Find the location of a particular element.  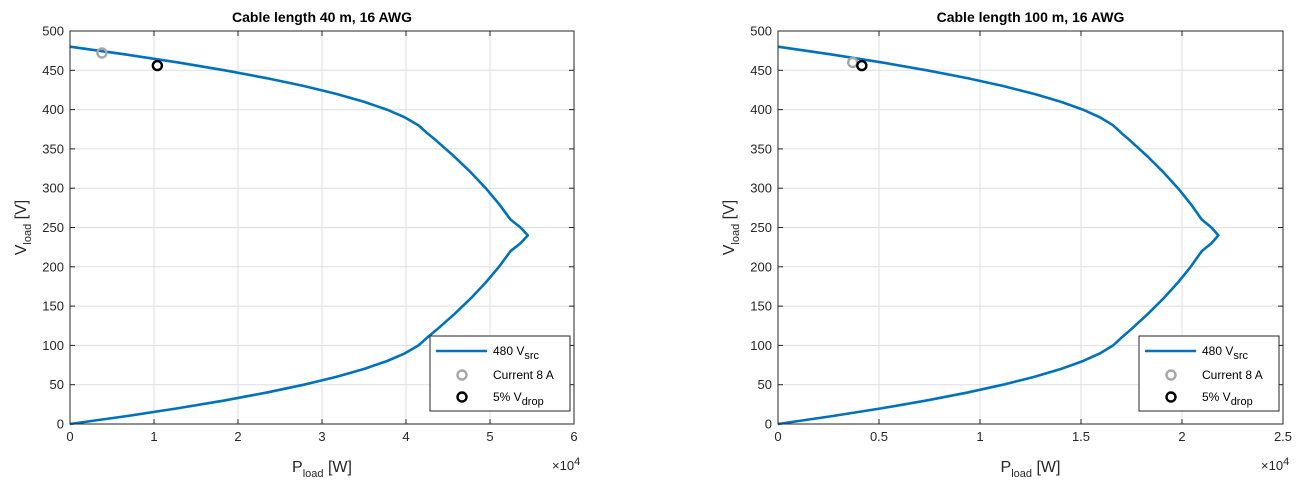

chart-title: Cable length 40 m, 16 AWG is located at coordinates (322, 17).